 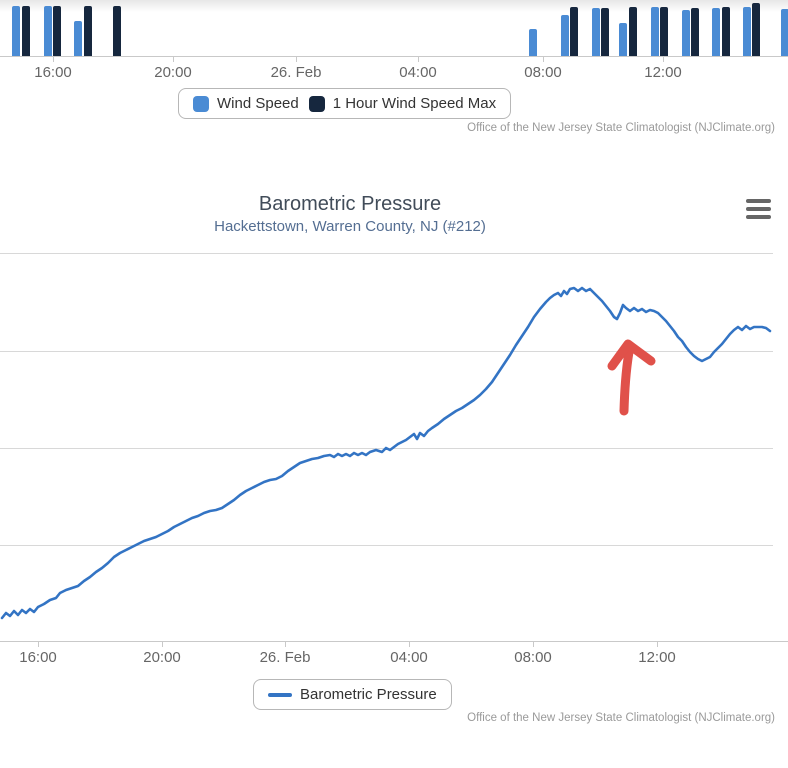 What do you see at coordinates (414, 103) in the screenshot?
I see `wind-max-legend-label: 1 Hour Wind Speed Max` at bounding box center [414, 103].